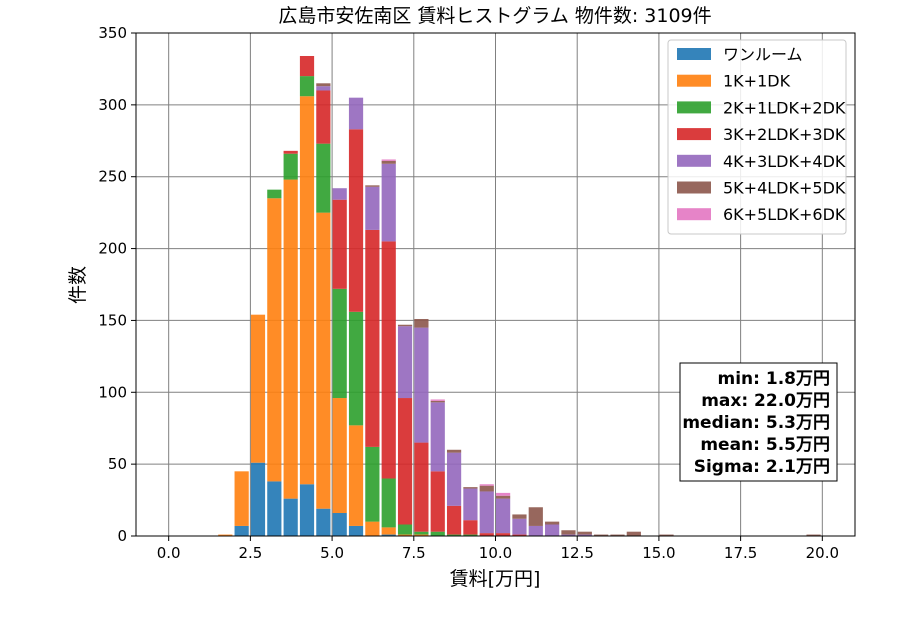 This screenshot has width=900, height=630. Describe the element at coordinates (784, 214) in the screenshot. I see `legend-label: 6K+5LDK+6DK` at that location.